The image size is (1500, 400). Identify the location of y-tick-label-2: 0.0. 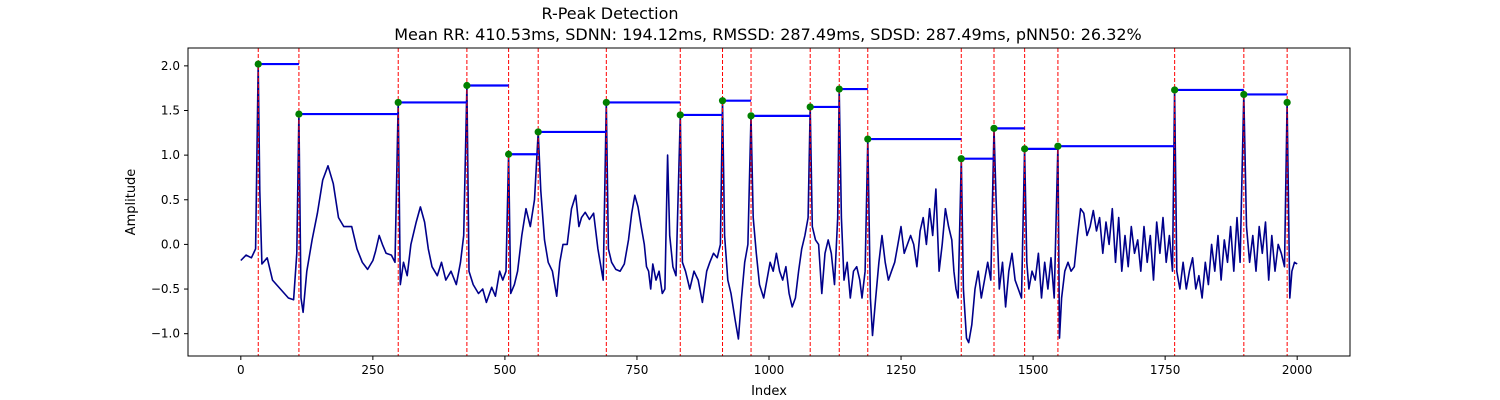
(170, 244).